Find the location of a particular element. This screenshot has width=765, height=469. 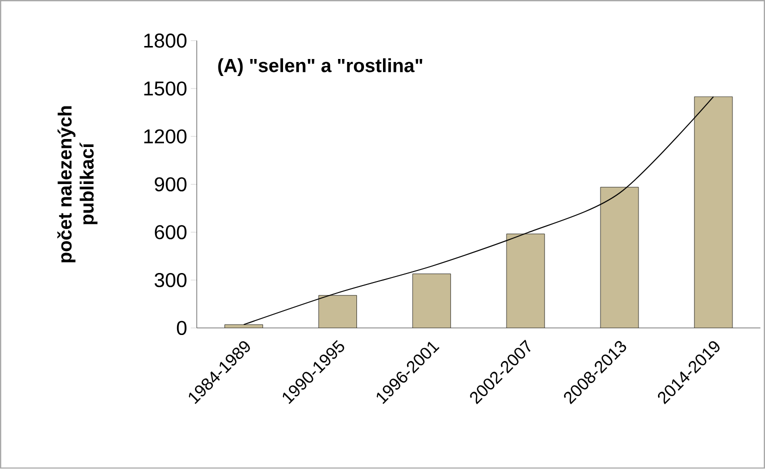

y-tick-label: 600 is located at coordinates (170, 232).